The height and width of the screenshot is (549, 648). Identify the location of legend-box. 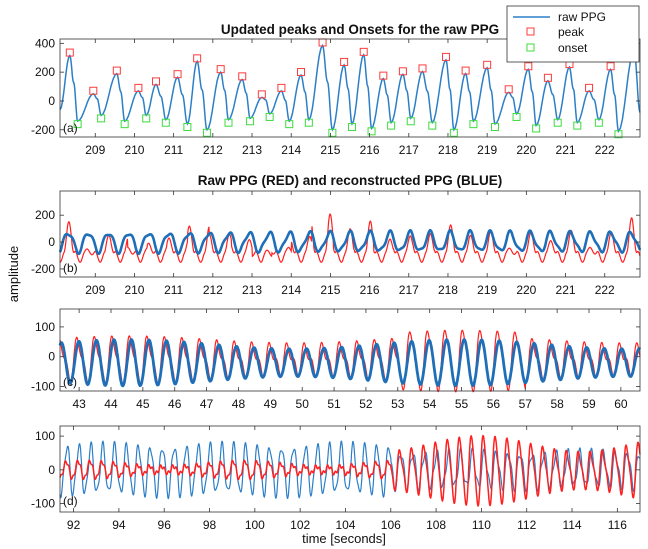
(573, 34).